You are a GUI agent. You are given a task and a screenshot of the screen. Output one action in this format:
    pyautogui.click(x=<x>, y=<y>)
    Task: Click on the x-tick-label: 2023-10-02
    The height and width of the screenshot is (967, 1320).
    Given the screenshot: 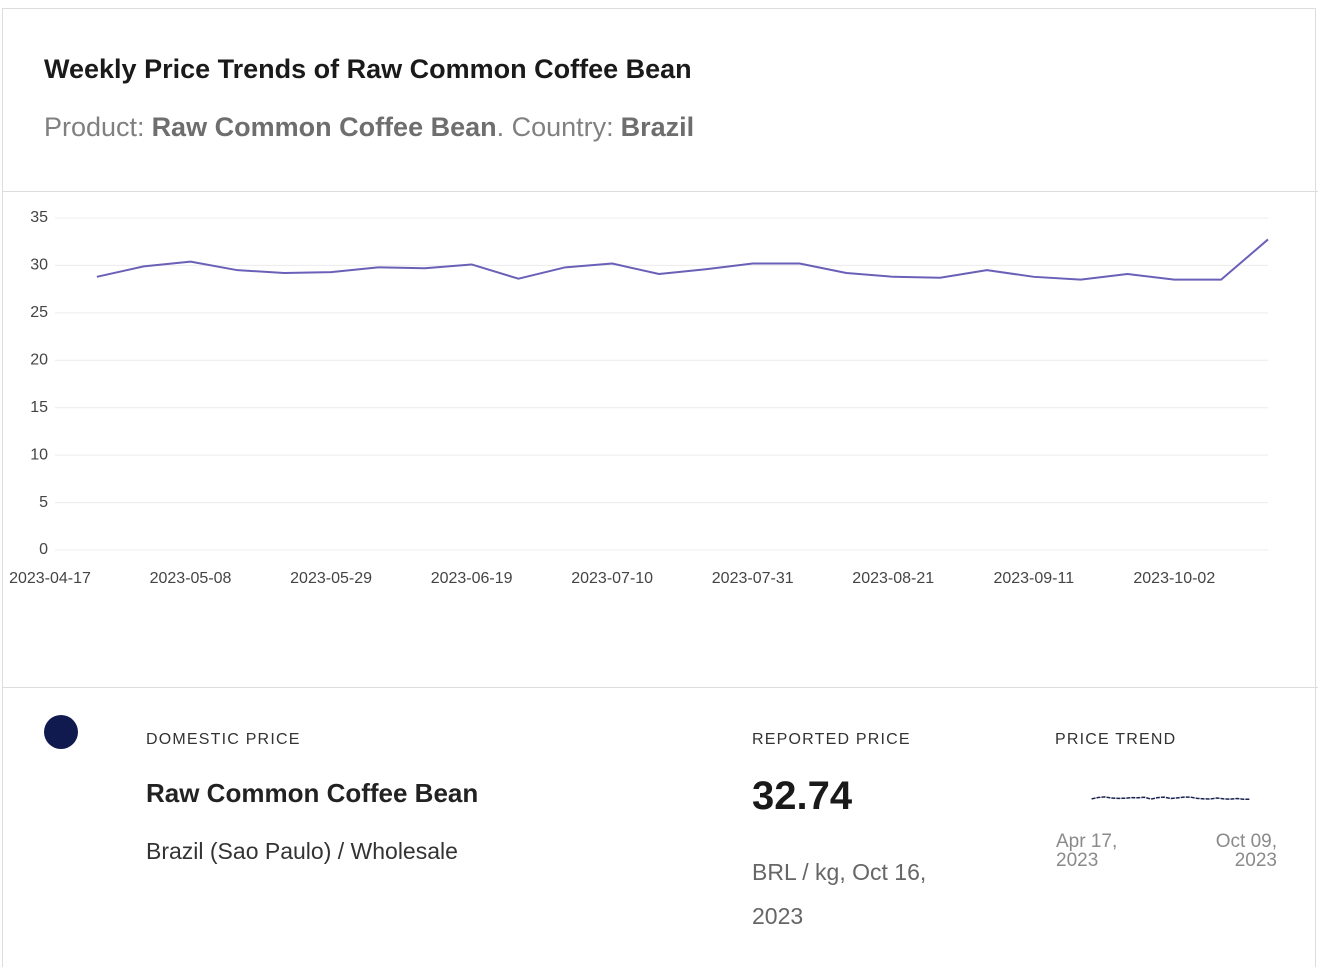 What is the action you would take?
    pyautogui.click(x=1174, y=578)
    